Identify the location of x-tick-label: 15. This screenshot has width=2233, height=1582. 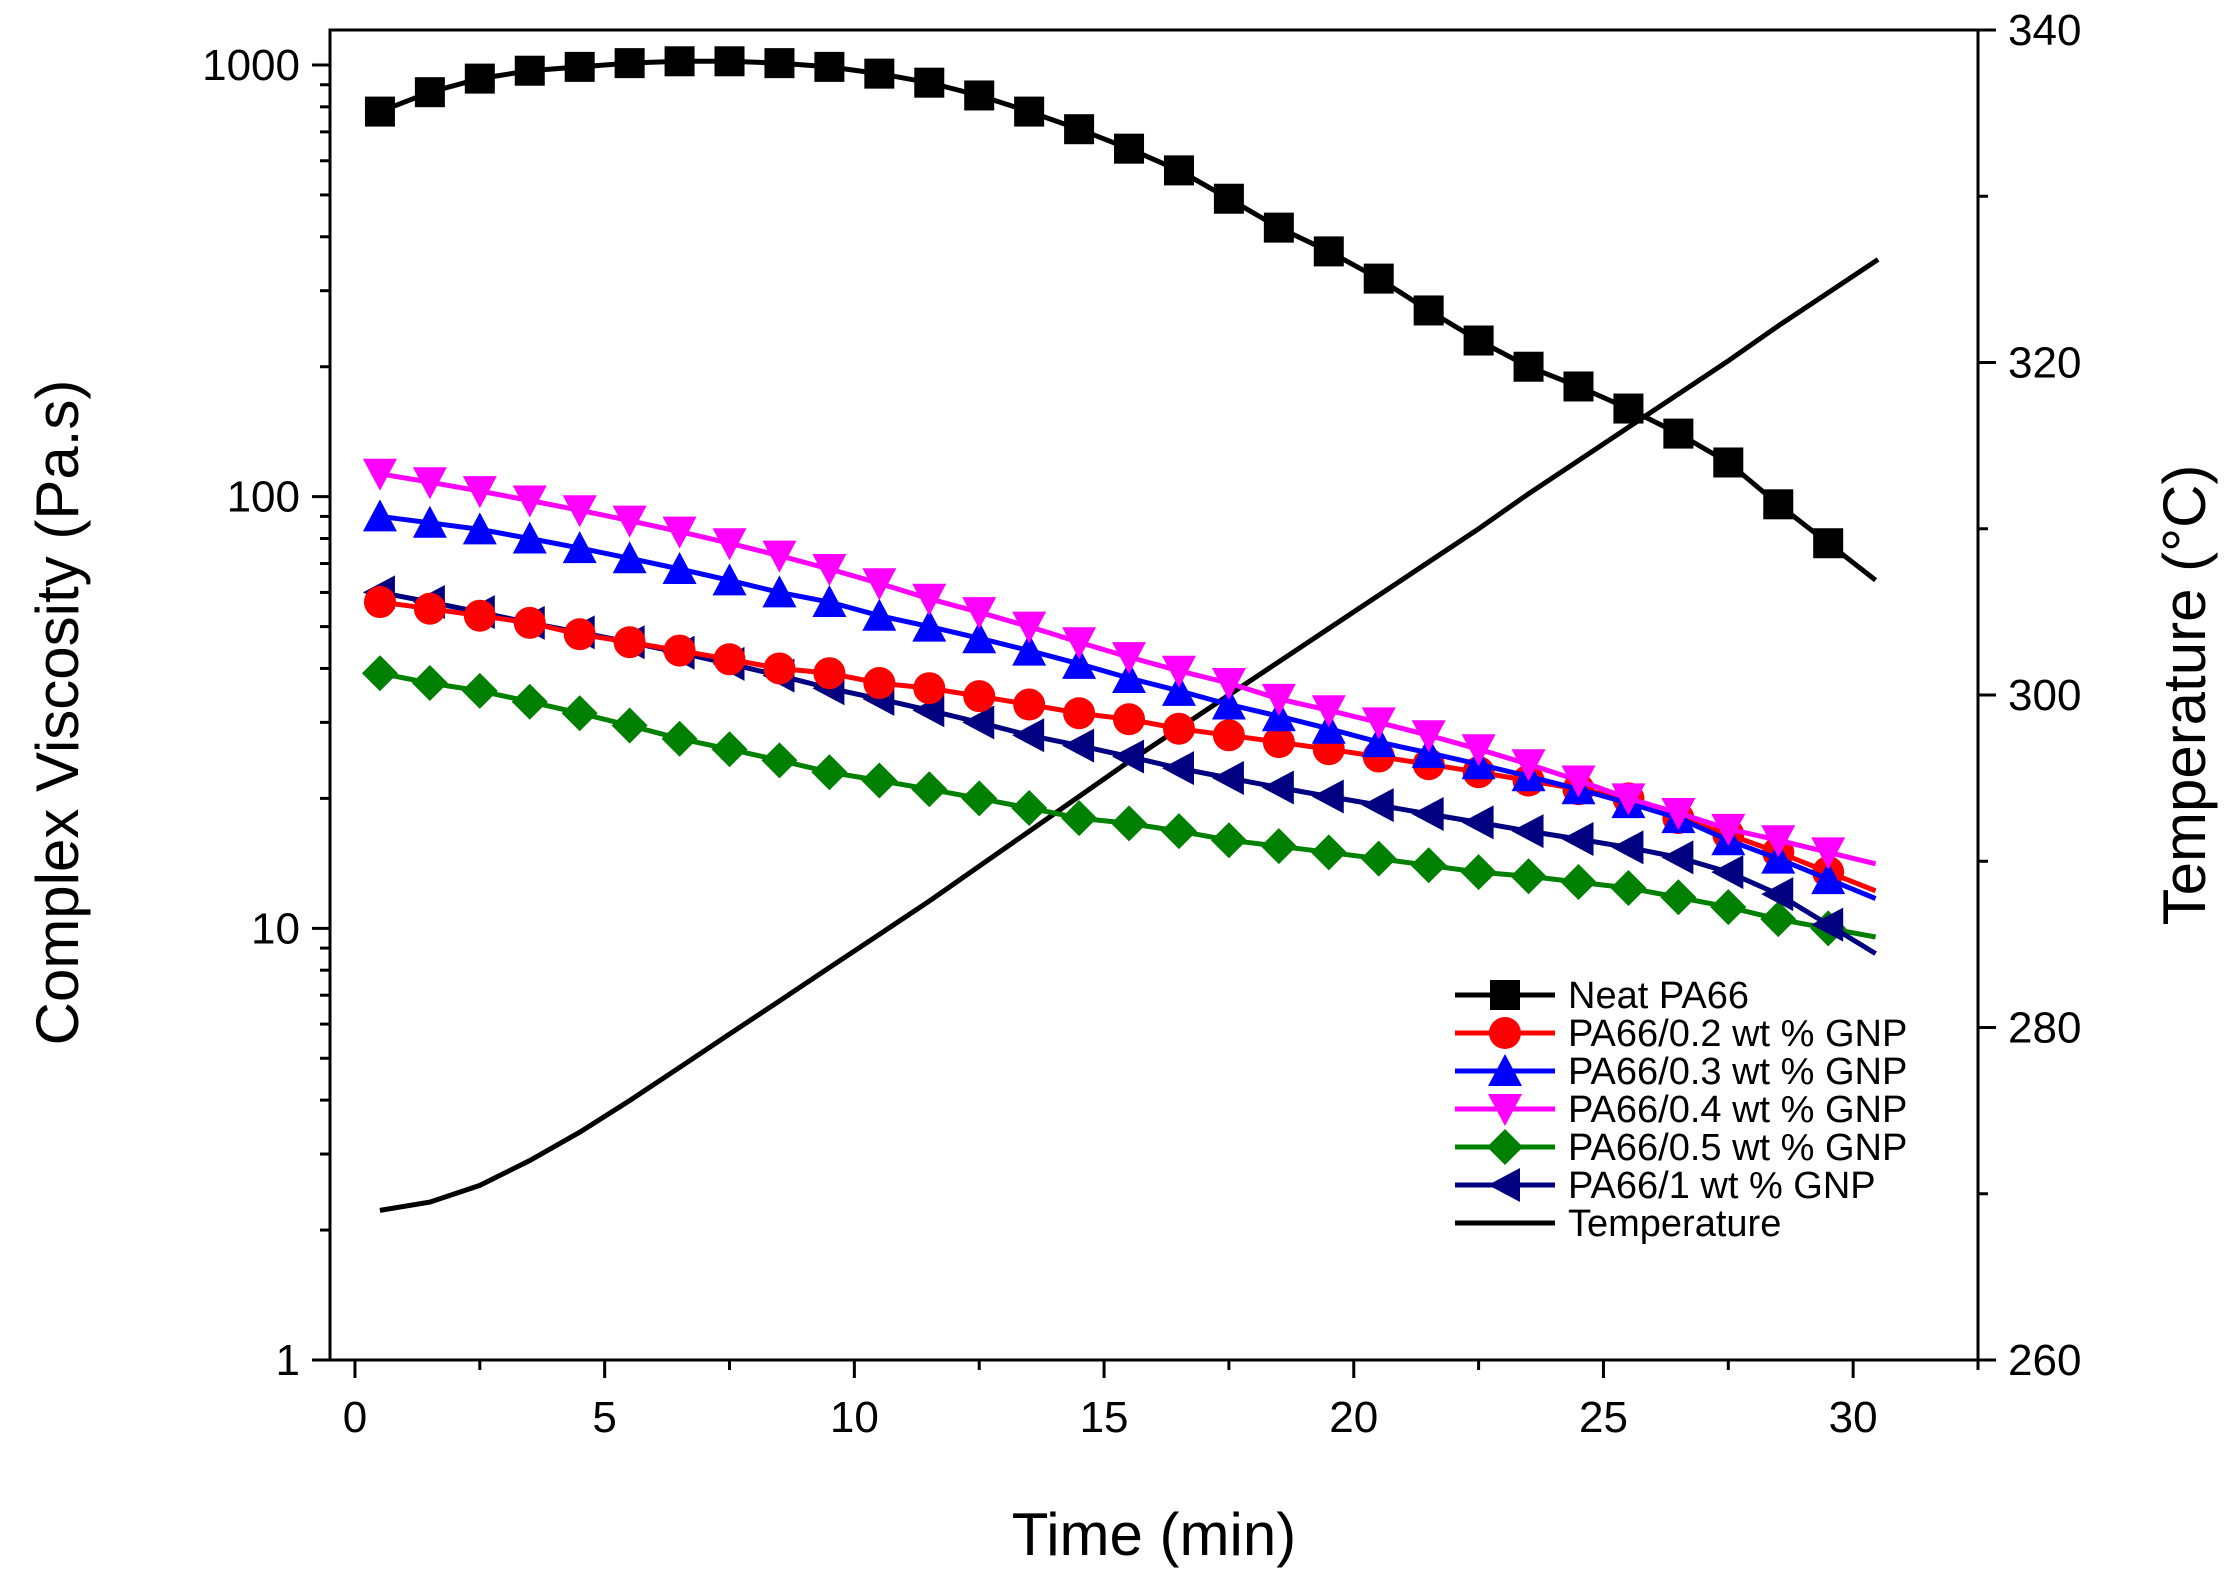
(1104, 1417).